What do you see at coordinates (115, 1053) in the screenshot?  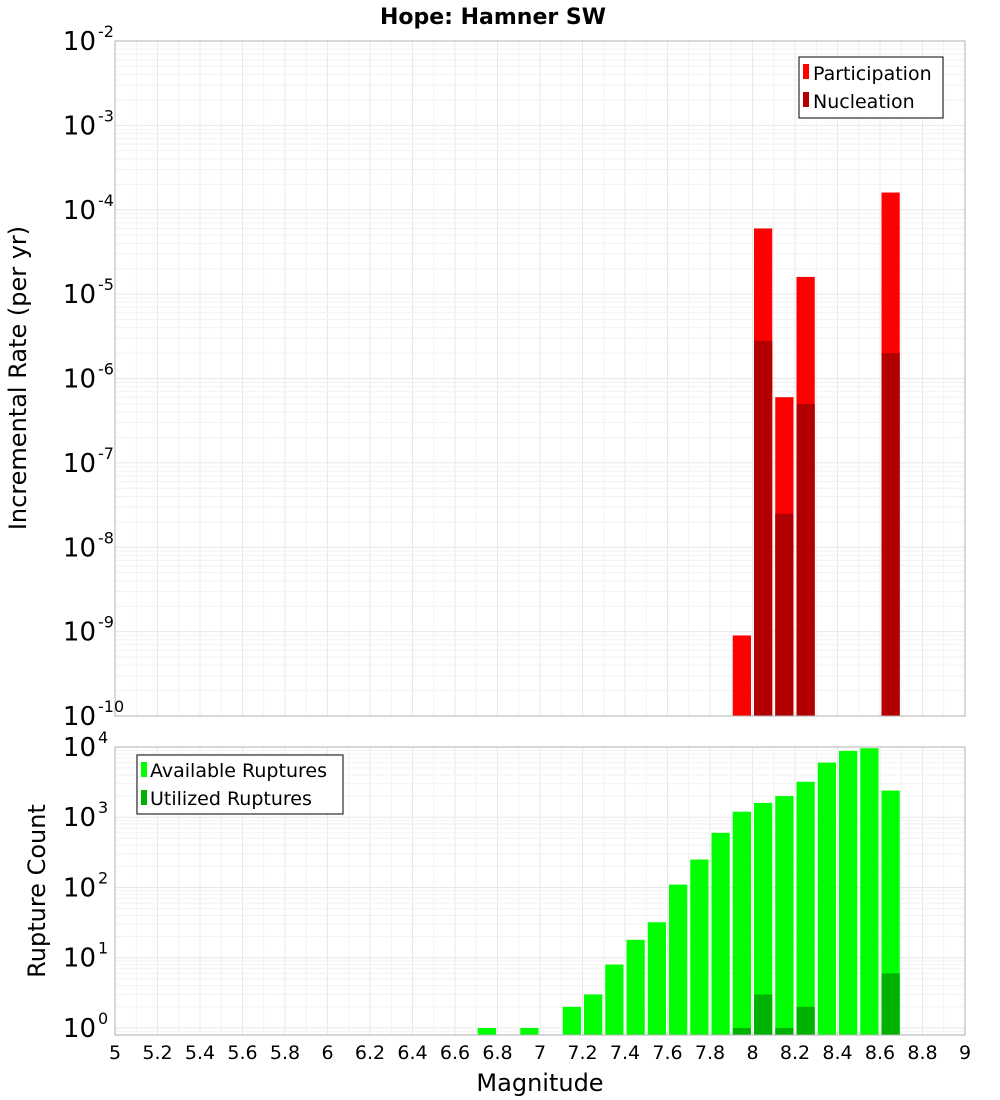 I see `x-tick-label: 5` at bounding box center [115, 1053].